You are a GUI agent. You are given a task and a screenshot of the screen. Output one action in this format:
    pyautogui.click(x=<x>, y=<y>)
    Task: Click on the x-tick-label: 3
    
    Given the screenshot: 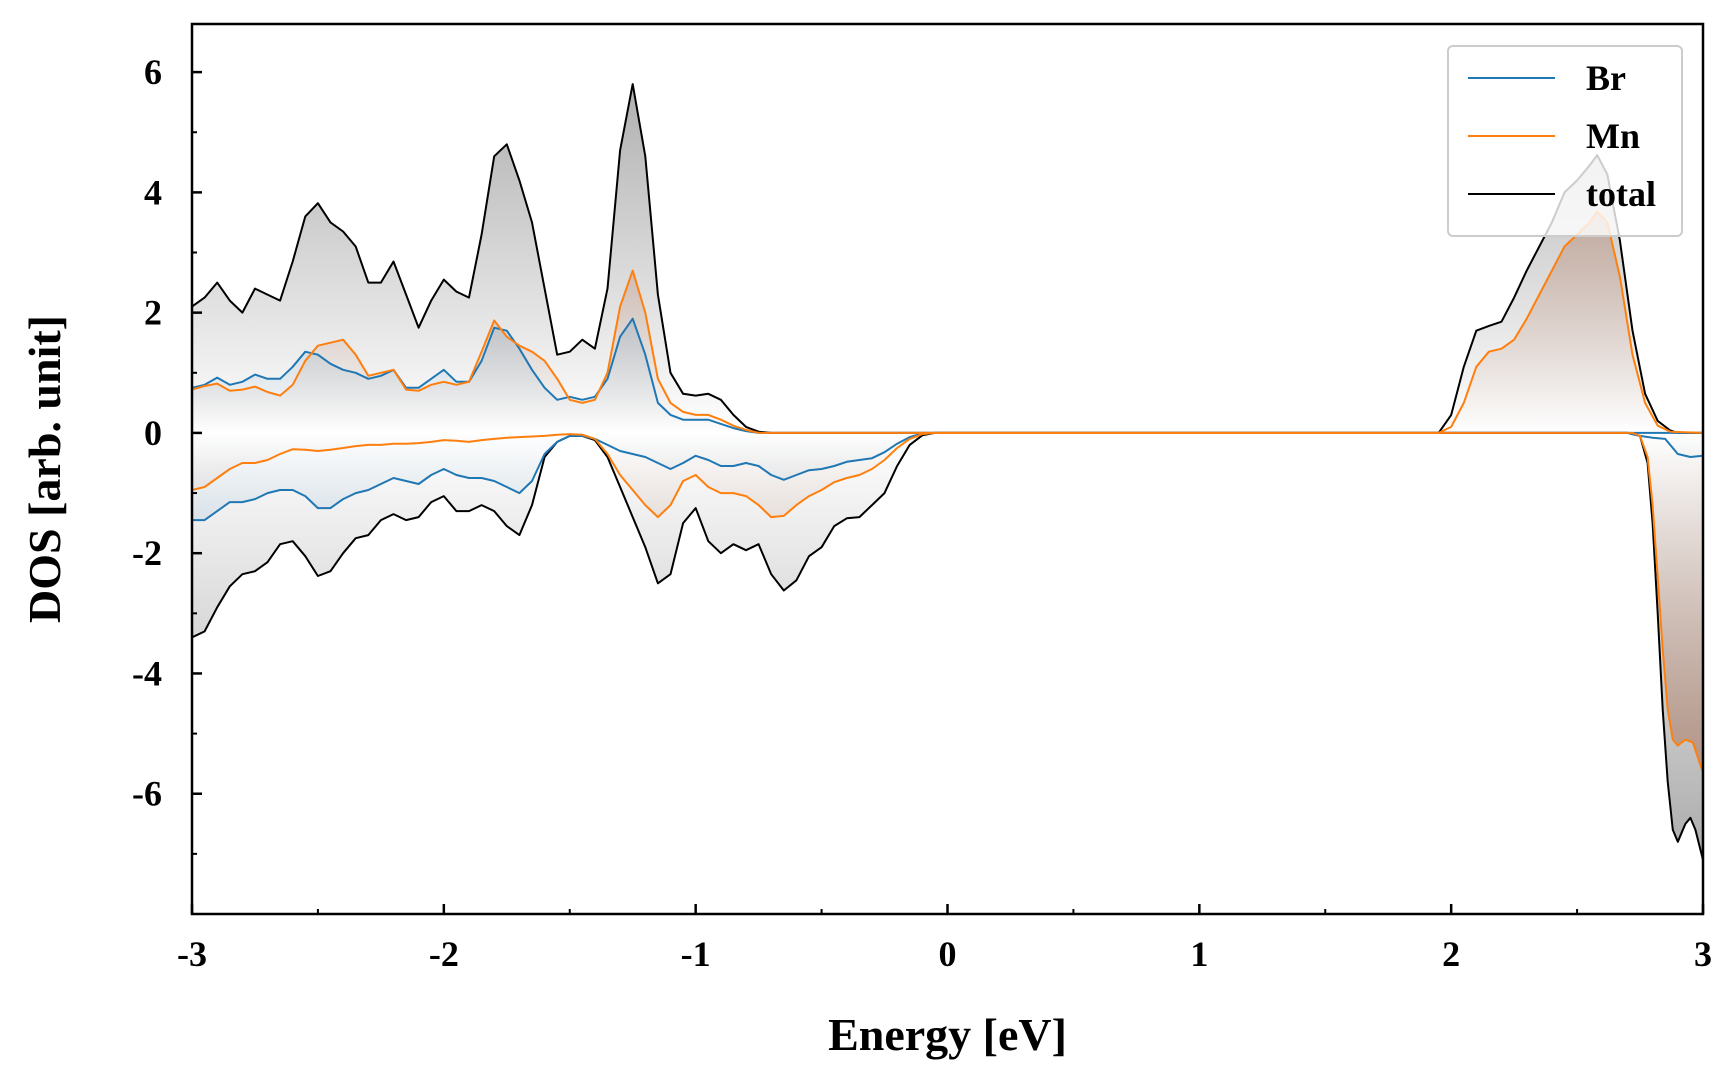 What is the action you would take?
    pyautogui.click(x=1703, y=954)
    